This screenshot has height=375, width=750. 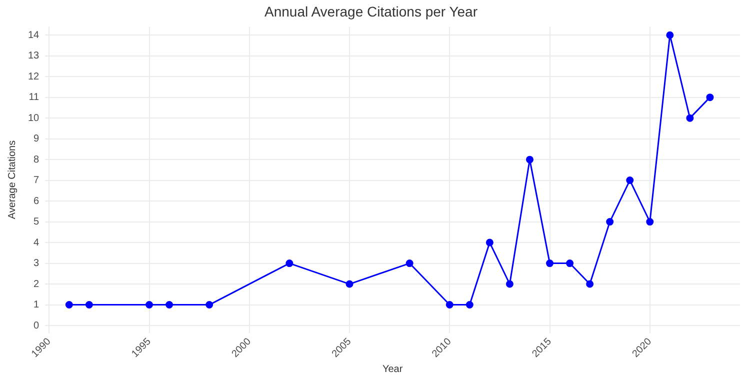 What do you see at coordinates (37, 139) in the screenshot?
I see `y-tick-label: 9` at bounding box center [37, 139].